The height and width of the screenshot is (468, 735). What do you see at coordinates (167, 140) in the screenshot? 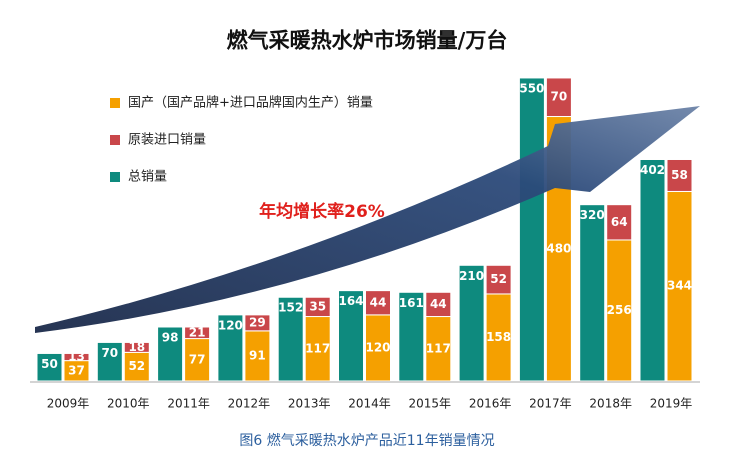
I see `legend-label: 原装进口销量` at bounding box center [167, 140].